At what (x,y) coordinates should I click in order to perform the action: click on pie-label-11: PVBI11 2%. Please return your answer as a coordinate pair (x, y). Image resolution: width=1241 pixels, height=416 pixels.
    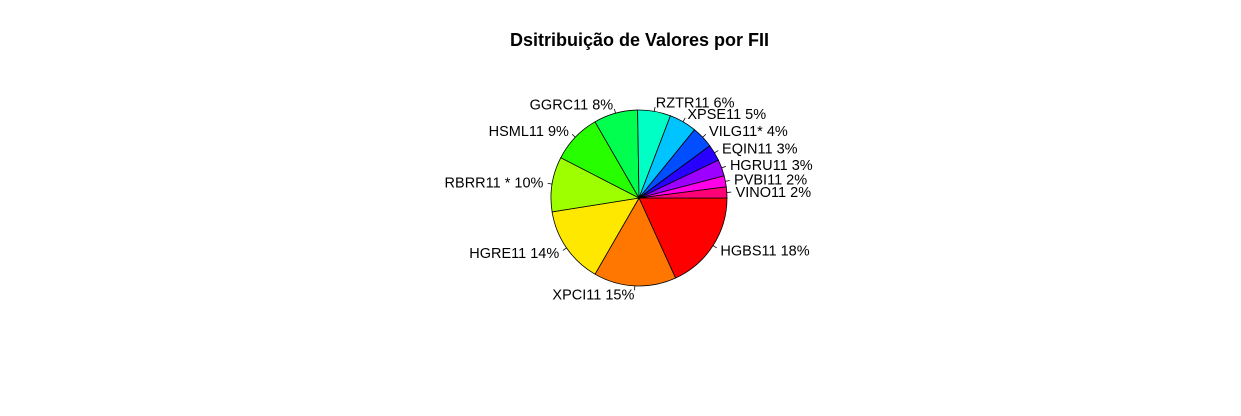
    Looking at the image, I should click on (770, 181).